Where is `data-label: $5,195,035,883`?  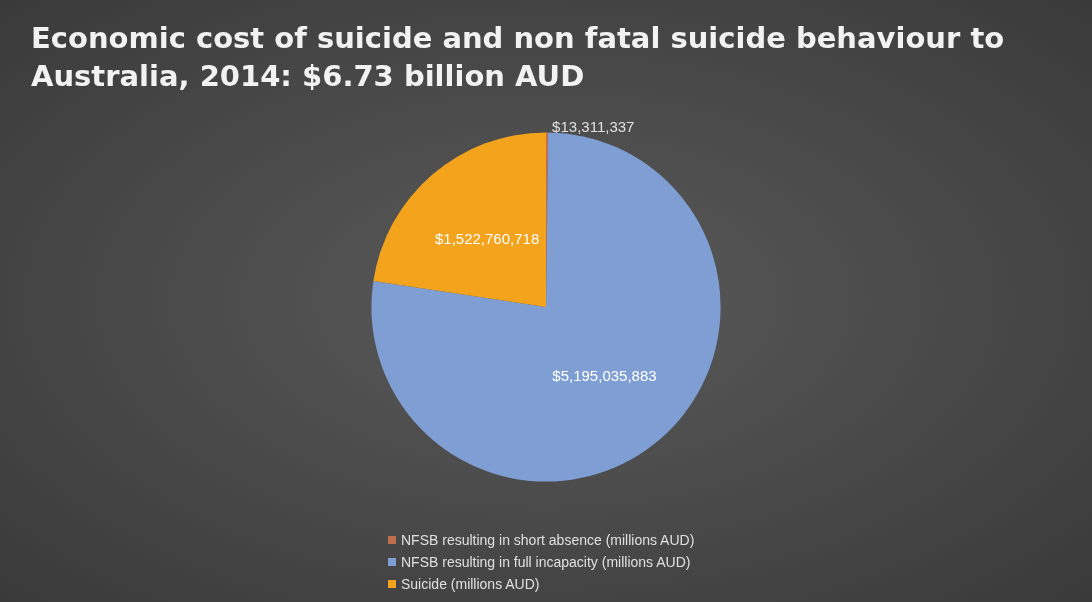
data-label: $5,195,035,883 is located at coordinates (604, 376).